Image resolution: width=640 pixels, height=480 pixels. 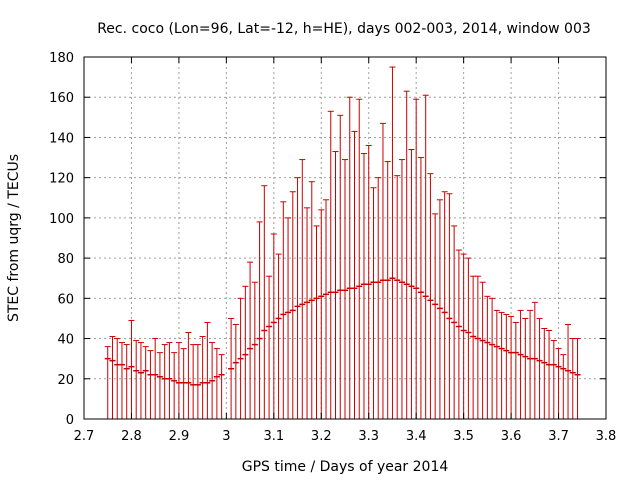 I want to click on x-tick-label: 3.1, so click(x=273, y=436).